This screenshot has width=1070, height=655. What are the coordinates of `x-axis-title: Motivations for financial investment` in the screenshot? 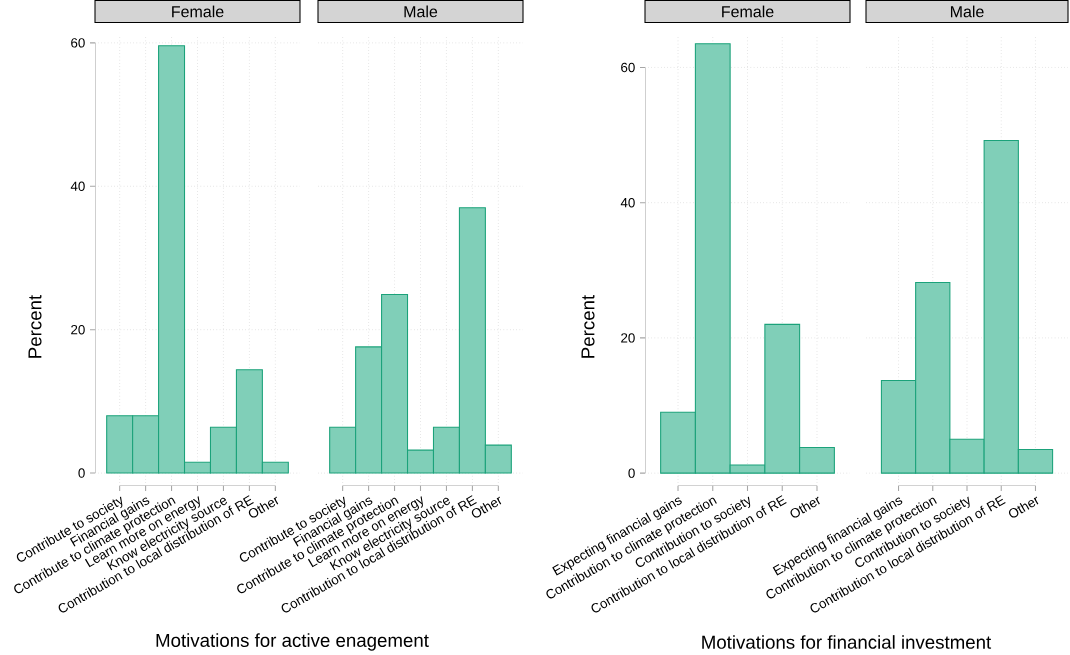 It's located at (847, 642).